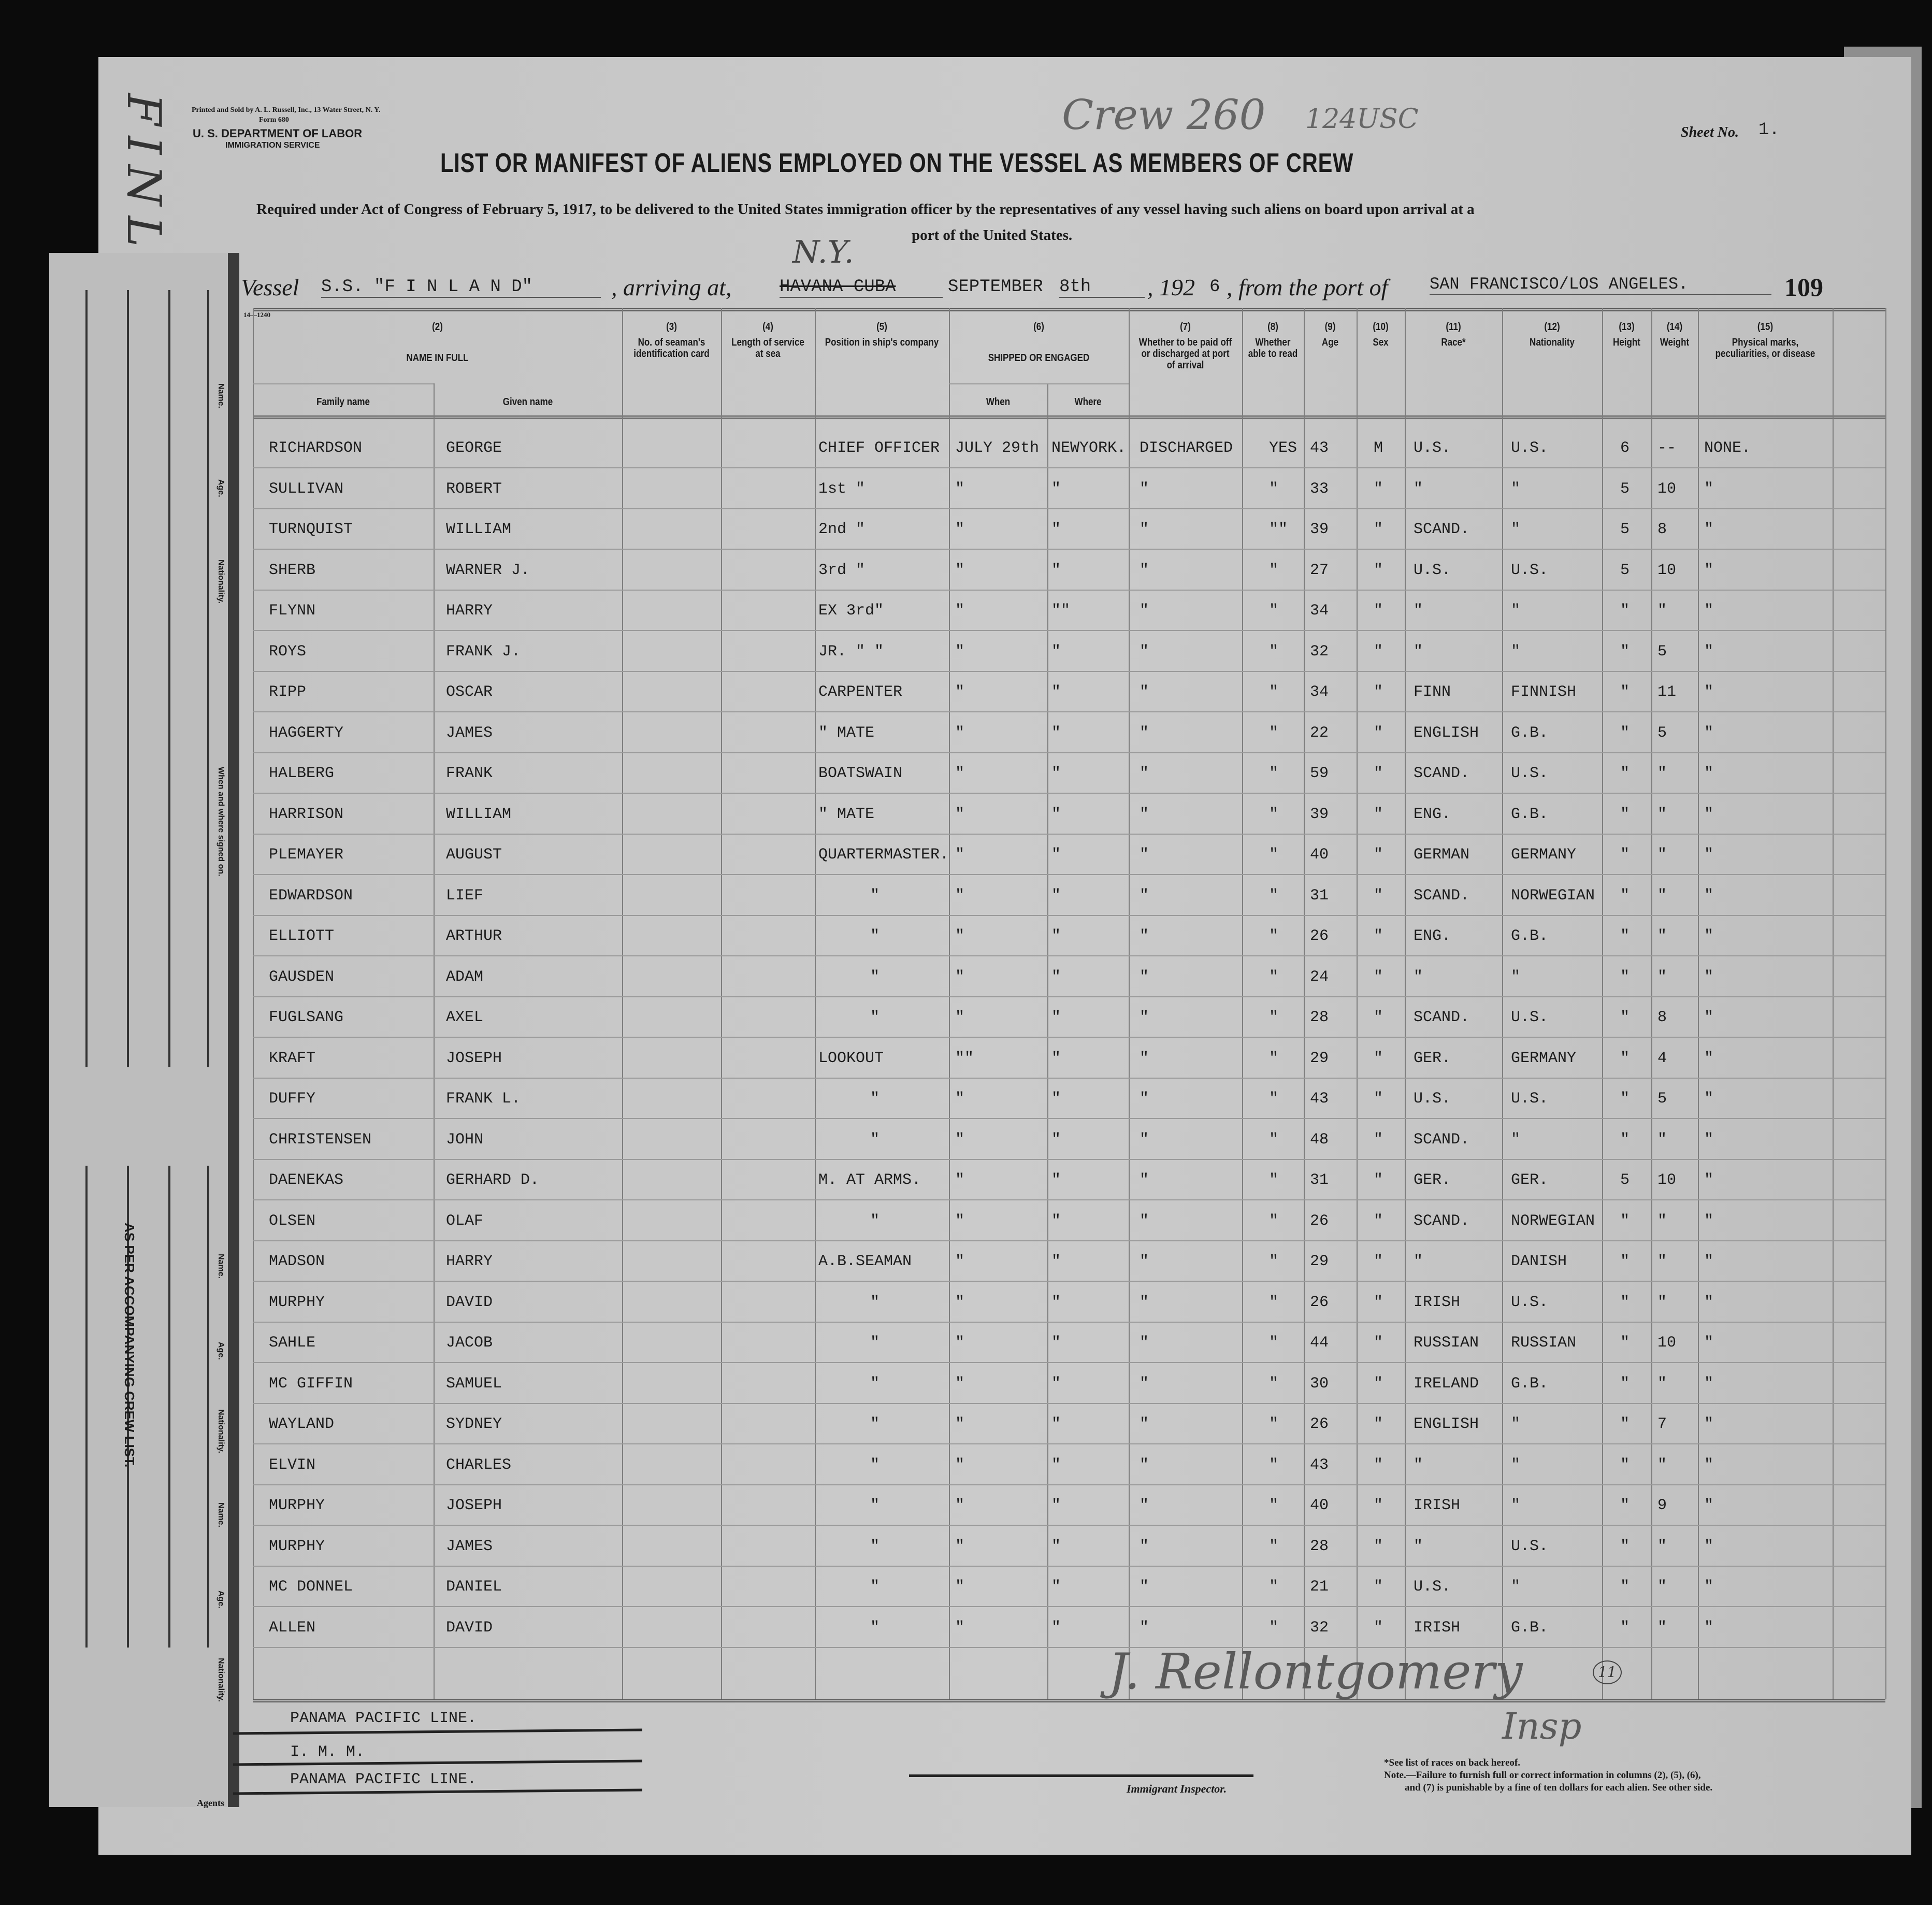  I want to click on race-cell: U.S., so click(1432, 570).